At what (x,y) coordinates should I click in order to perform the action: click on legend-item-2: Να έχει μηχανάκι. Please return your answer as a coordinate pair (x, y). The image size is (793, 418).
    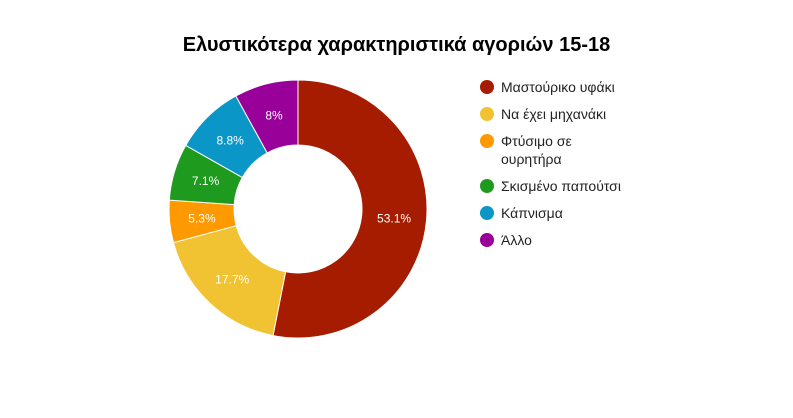
    Looking at the image, I should click on (630, 114).